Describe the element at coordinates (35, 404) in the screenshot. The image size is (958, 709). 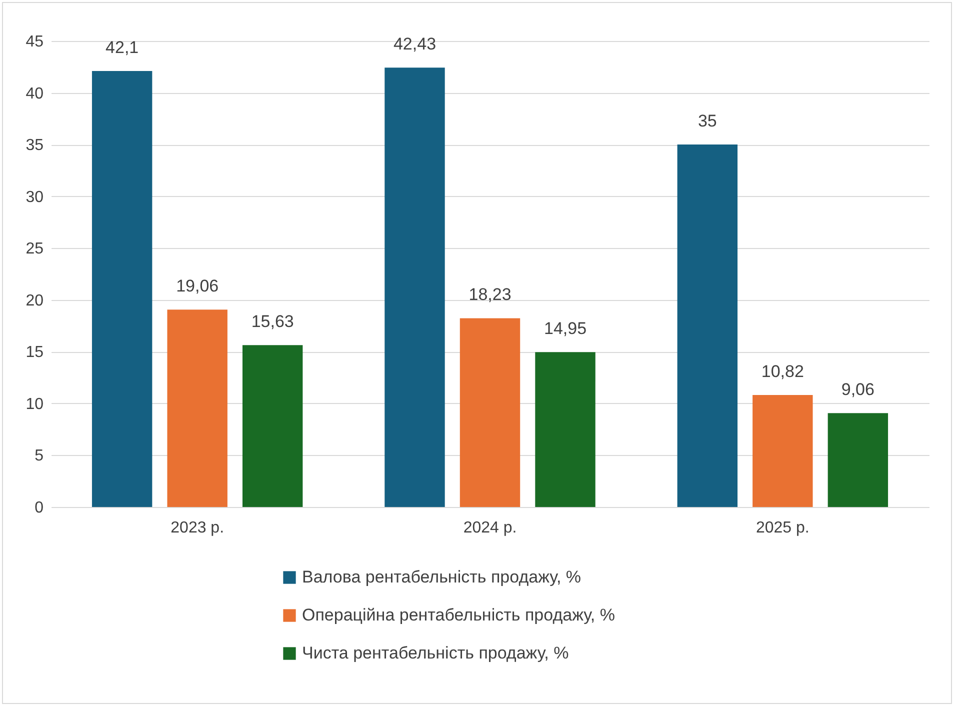
I see `y-tick-label: 10` at that location.